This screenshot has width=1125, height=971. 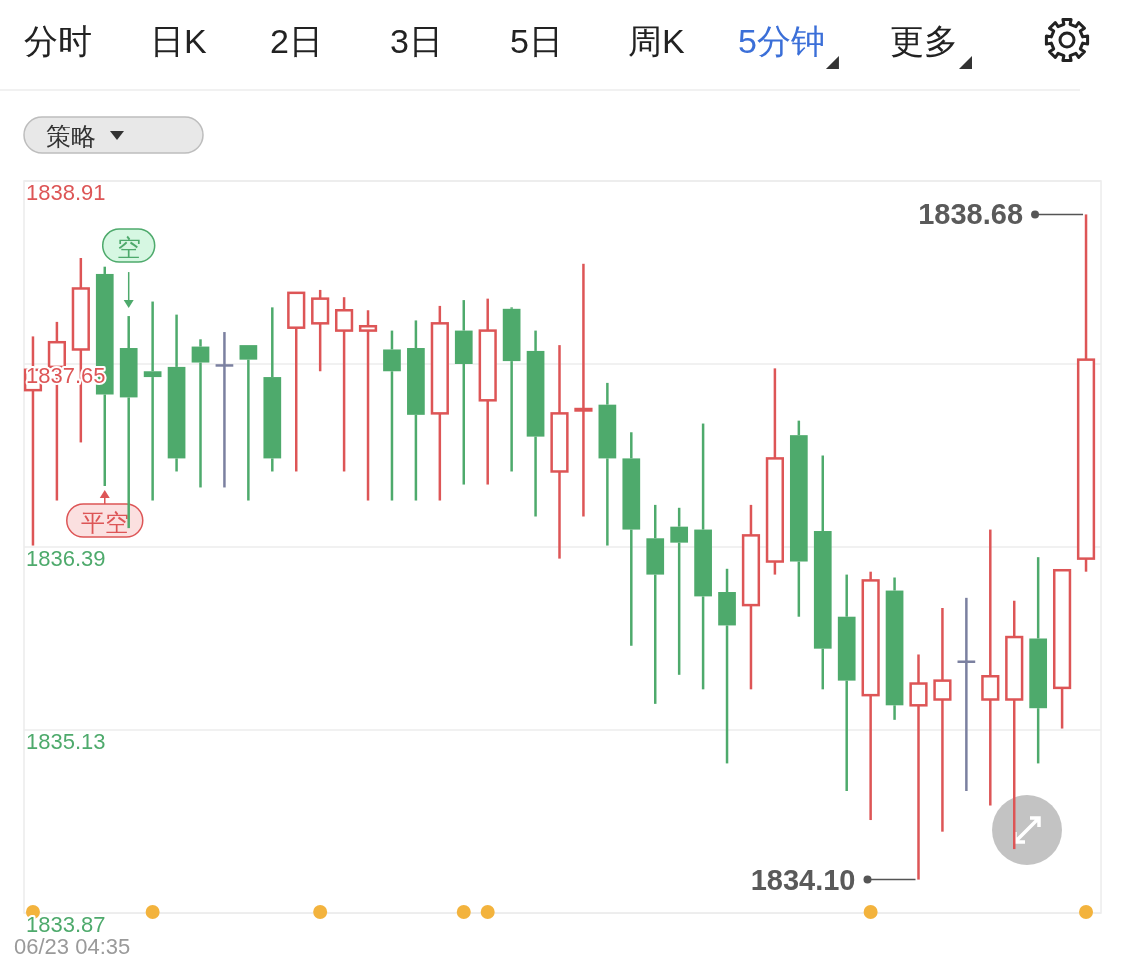 I want to click on text: 3日, so click(x=416, y=41).